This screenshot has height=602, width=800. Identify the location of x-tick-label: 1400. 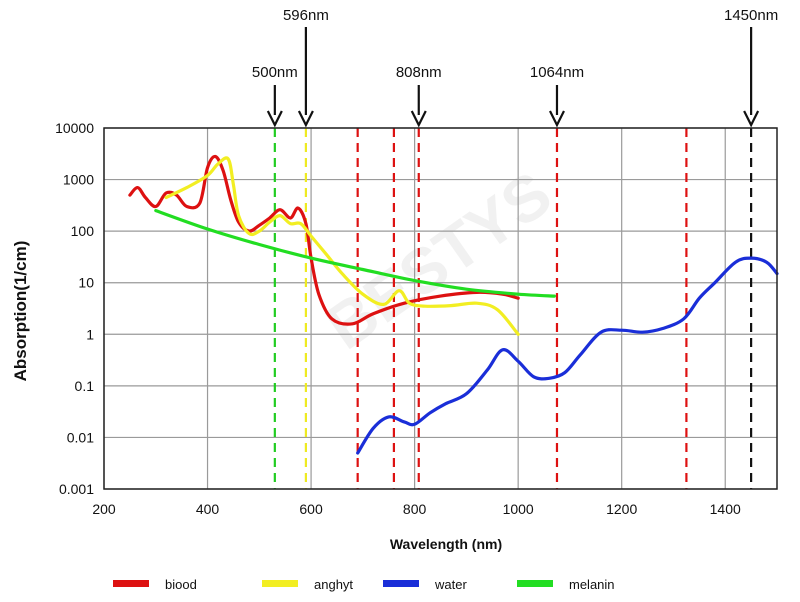
(725, 509).